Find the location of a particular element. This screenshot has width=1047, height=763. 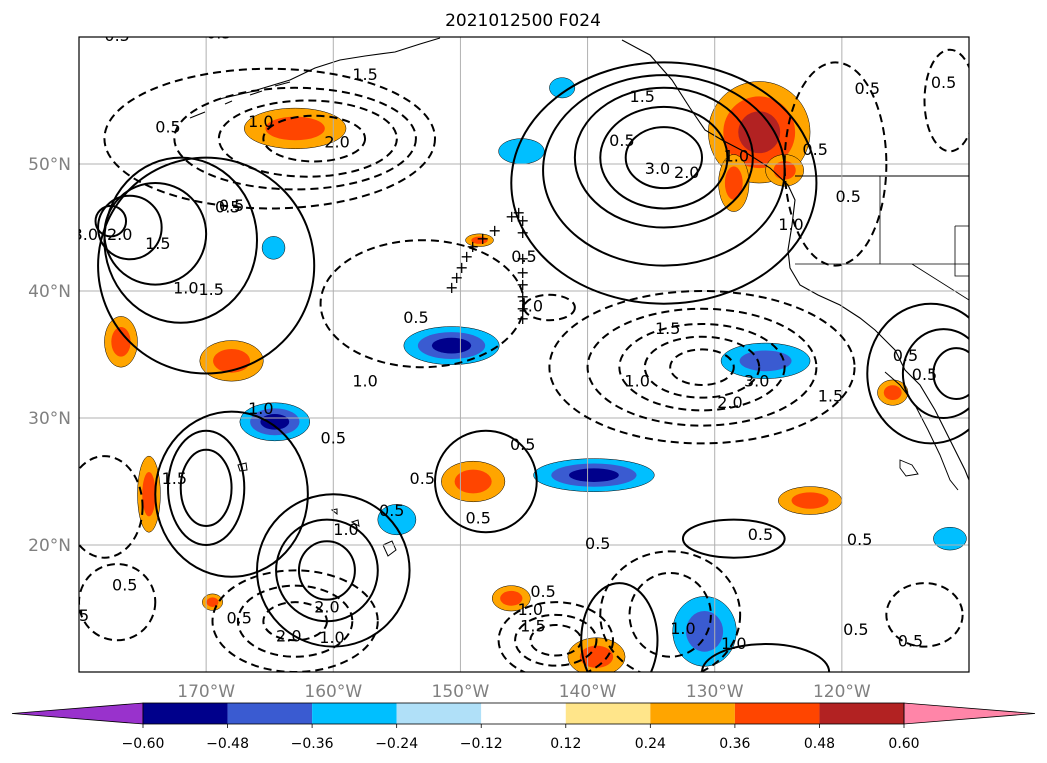

hawaii-islands is located at coordinates (317, 509).